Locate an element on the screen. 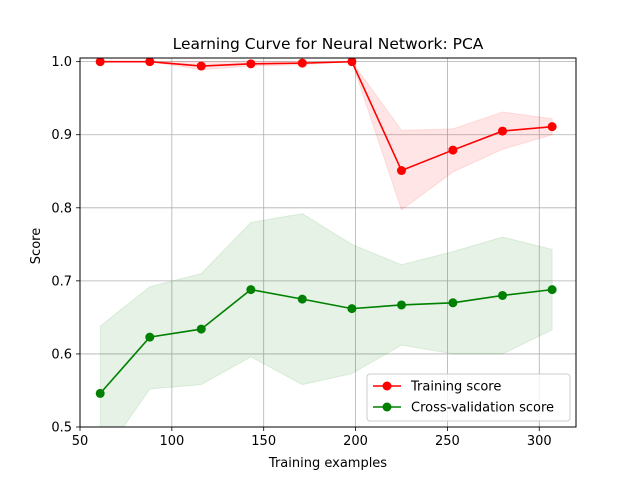 This screenshot has height=480, width=640. legend-cross-validation-marker is located at coordinates (387, 407).